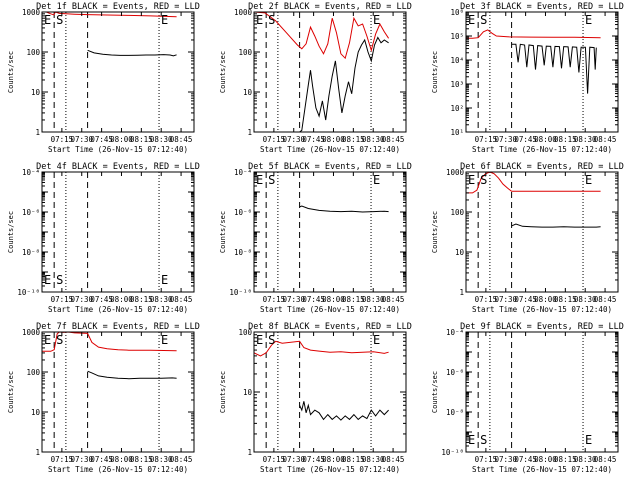  I want to click on panel-title: Det 4f BLACK = Events, RED = LLD, so click(118, 167).